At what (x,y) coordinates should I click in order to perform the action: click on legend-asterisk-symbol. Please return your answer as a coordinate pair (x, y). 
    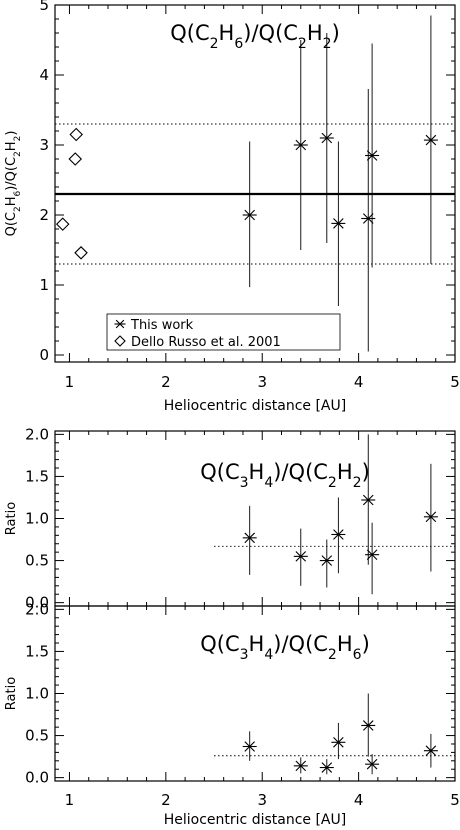
    Looking at the image, I should click on (120, 324).